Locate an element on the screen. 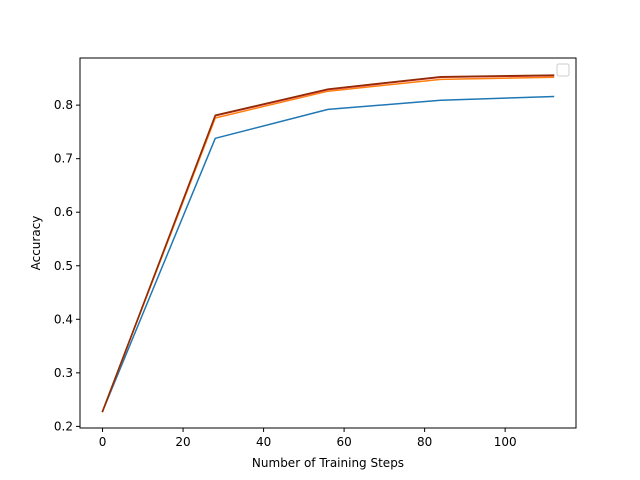 This screenshot has height=480, width=640. y-tick-label: 0.4 is located at coordinates (63, 319).